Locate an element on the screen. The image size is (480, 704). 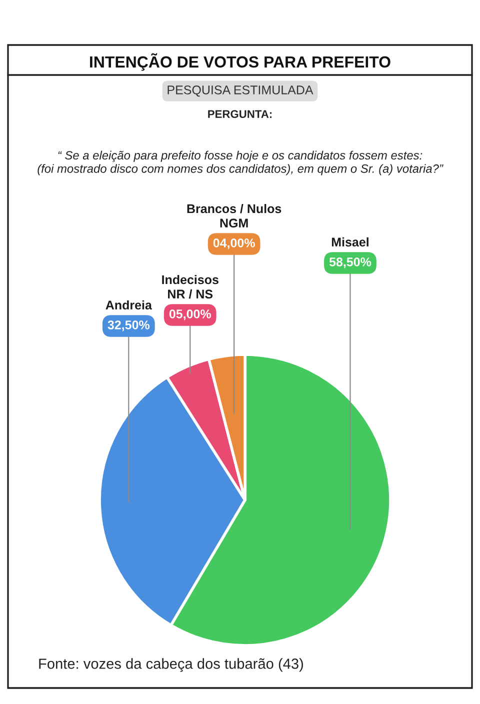
chart-title: INTENÇÃO DE VOTOS PARA PREFEITO is located at coordinates (240, 62).